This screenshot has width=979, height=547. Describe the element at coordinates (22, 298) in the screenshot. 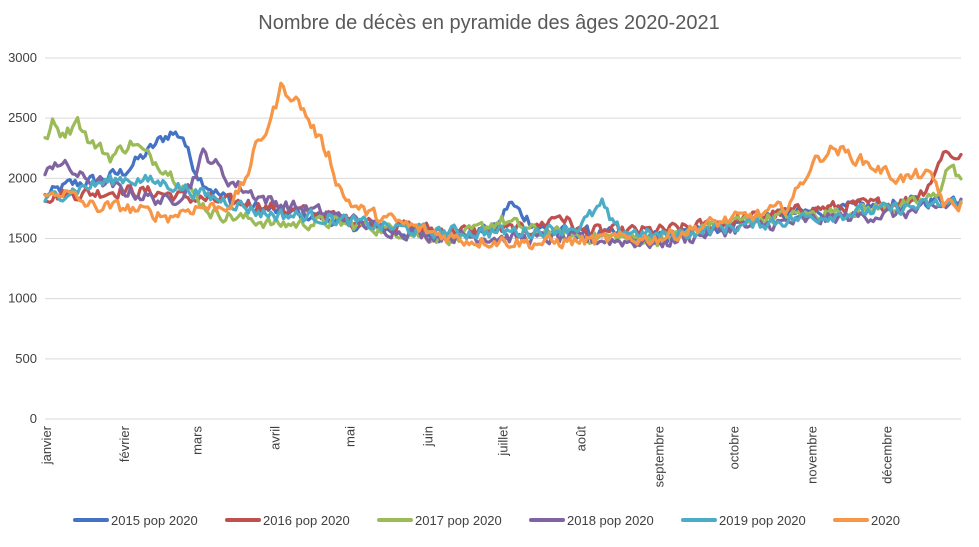

I see `y-tick-label: 1000` at that location.